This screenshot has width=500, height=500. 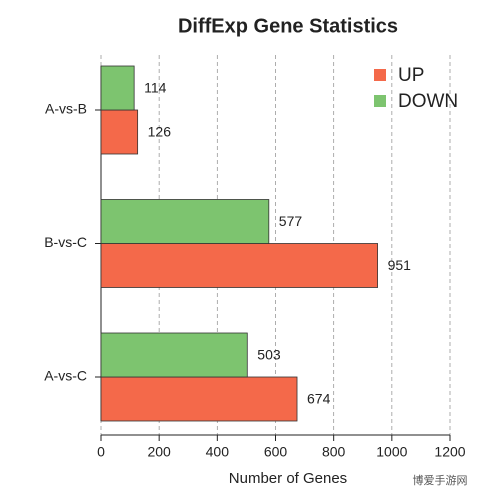 What do you see at coordinates (155, 88) in the screenshot?
I see `data-label: 114` at bounding box center [155, 88].